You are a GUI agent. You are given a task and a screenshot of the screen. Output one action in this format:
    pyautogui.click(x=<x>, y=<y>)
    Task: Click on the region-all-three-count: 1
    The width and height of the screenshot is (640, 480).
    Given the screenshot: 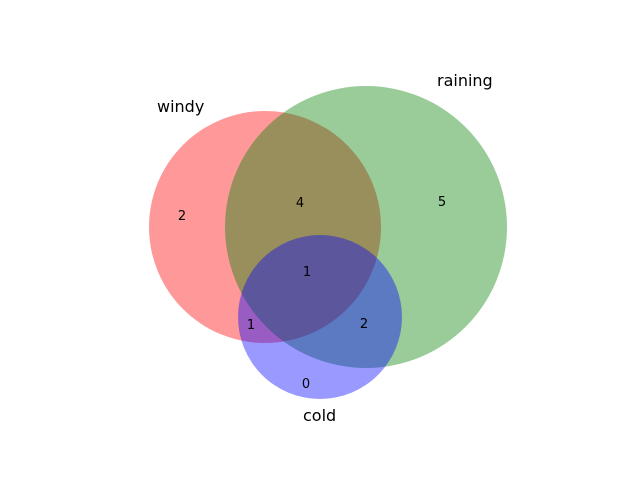 What is the action you would take?
    pyautogui.click(x=307, y=272)
    